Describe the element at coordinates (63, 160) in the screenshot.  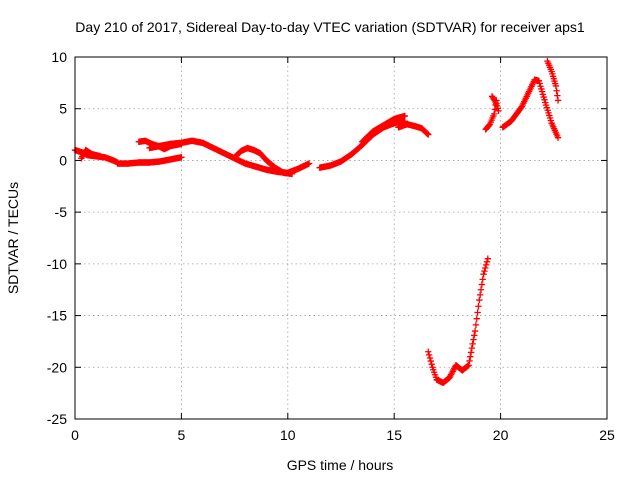
I see `y-tick-label: 0` at that location.